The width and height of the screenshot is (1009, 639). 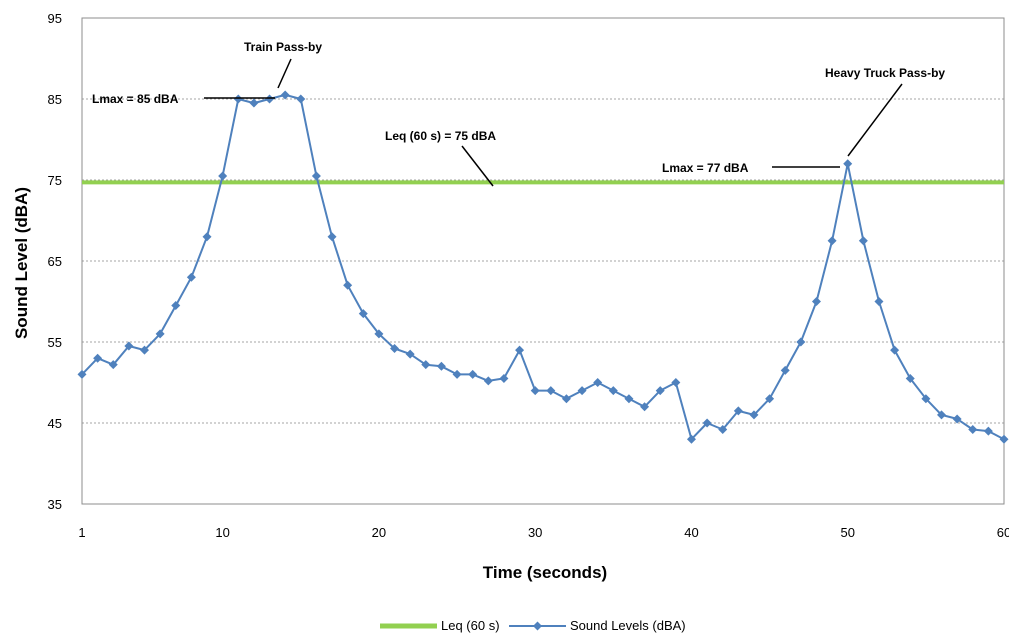 I want to click on x-tick-label: 10, so click(x=222, y=532).